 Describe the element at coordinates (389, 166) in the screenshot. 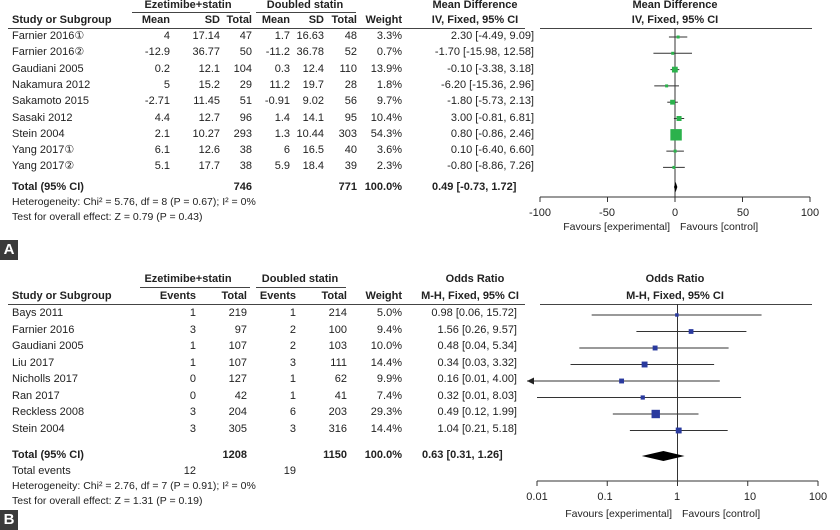

I see `table-cell: 2.3%` at that location.